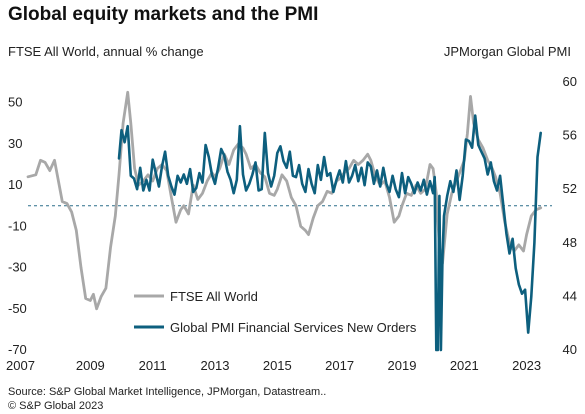 The height and width of the screenshot is (414, 585). Describe the element at coordinates (402, 365) in the screenshot. I see `x-tick-label: 2019` at that location.